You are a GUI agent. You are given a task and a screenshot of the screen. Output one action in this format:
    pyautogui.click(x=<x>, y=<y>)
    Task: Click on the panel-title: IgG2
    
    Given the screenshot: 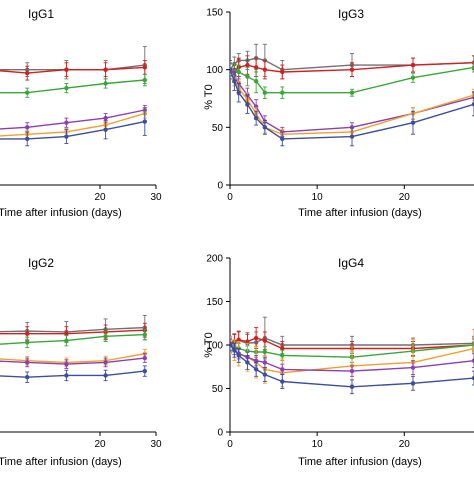 What is the action you would take?
    pyautogui.click(x=41, y=263)
    